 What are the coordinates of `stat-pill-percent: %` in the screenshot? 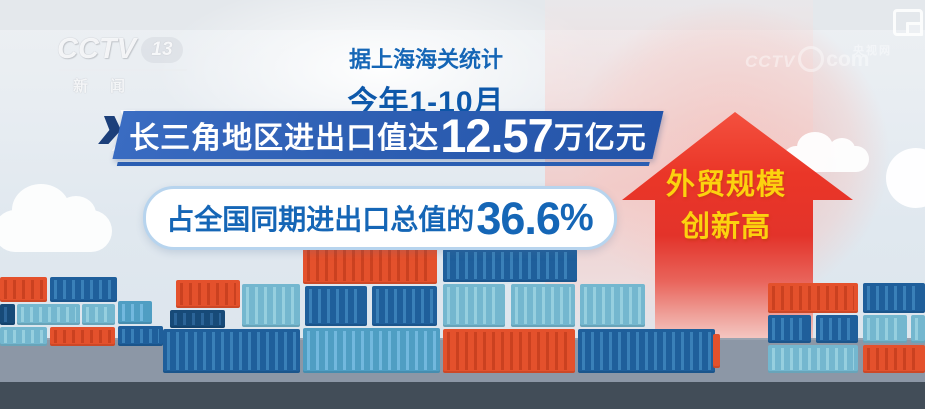 It's located at (576, 218).